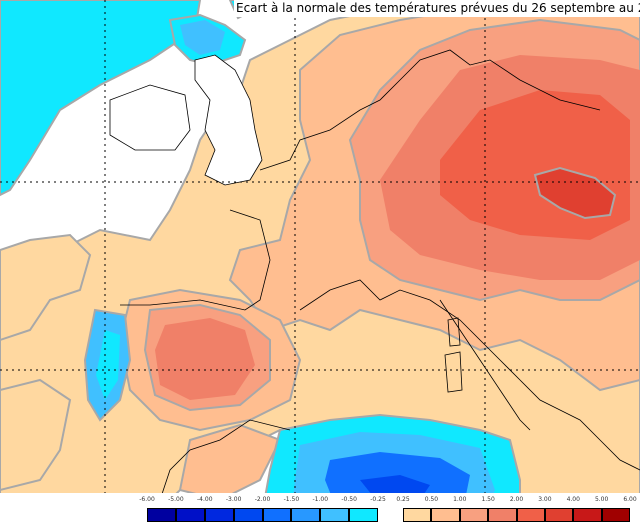  What do you see at coordinates (630, 499) in the screenshot?
I see `legend-tick-label: 6.00` at bounding box center [630, 499].